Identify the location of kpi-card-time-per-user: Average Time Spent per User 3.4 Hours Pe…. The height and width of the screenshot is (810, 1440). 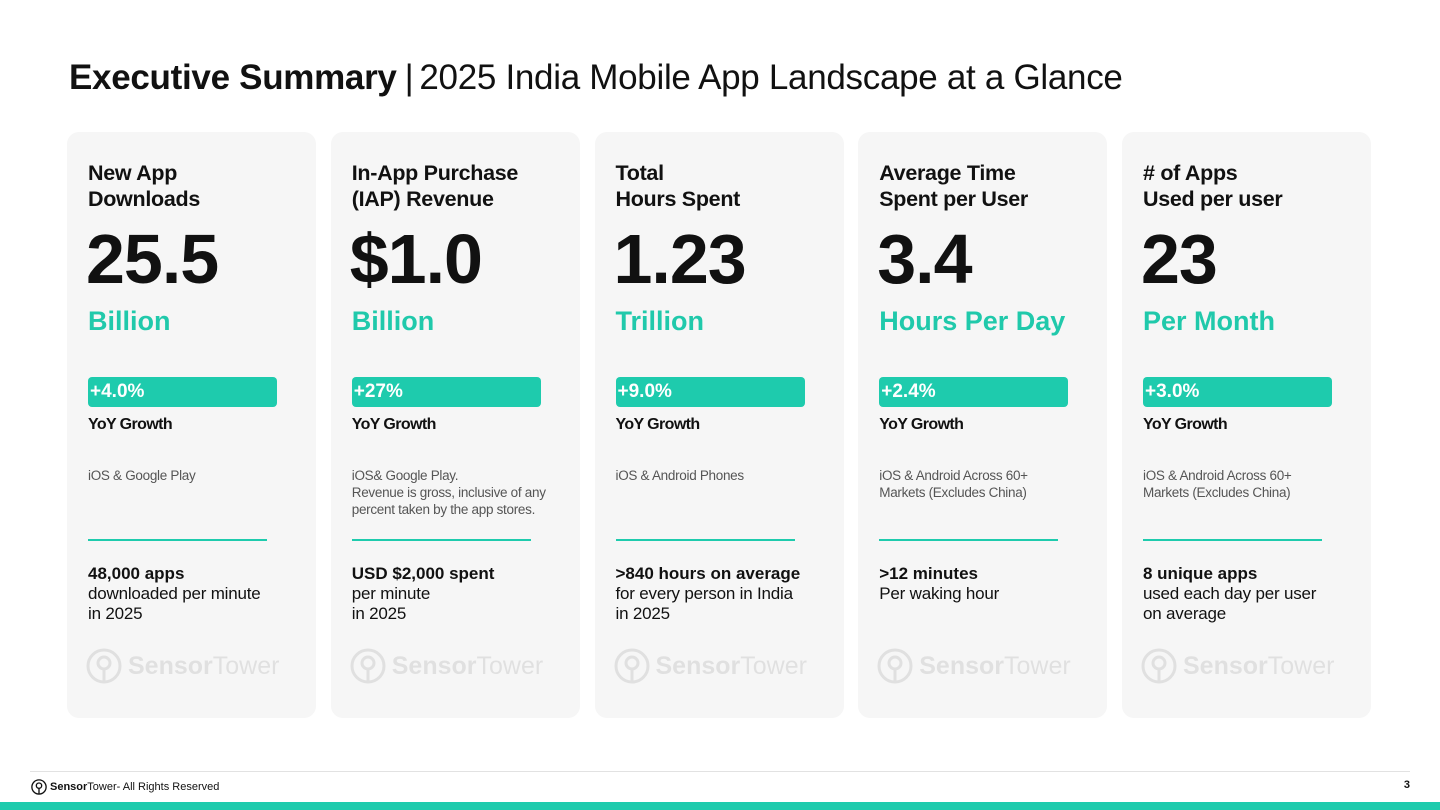
(983, 425).